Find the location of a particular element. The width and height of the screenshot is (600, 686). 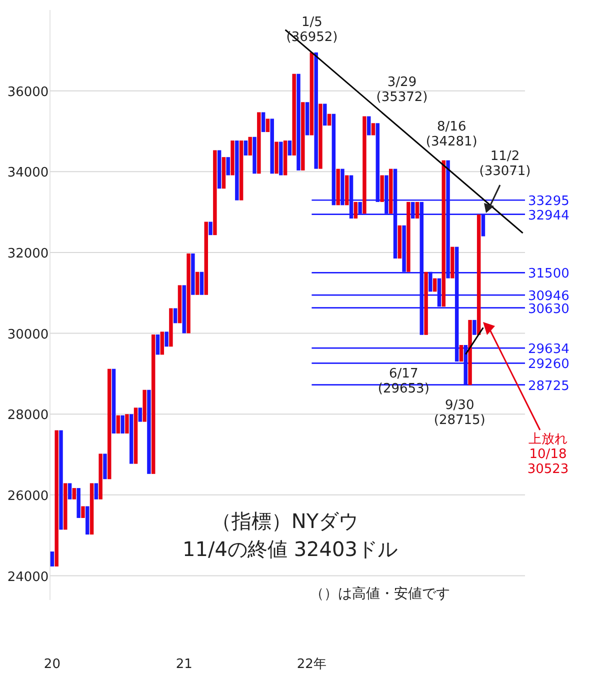

y-tick-label: 34000 is located at coordinates (28, 173).